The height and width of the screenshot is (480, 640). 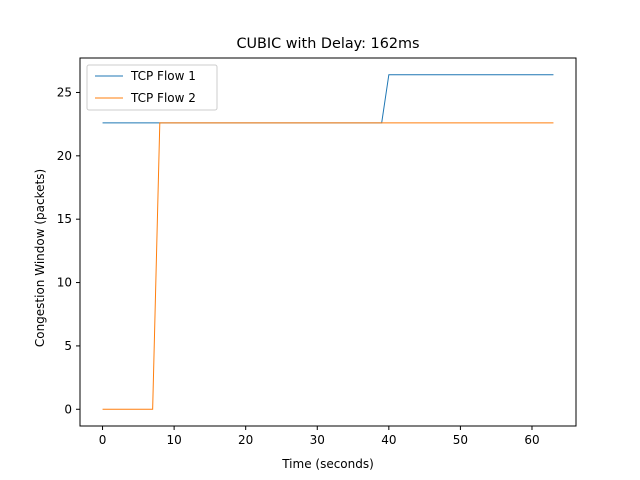 What do you see at coordinates (64, 283) in the screenshot?
I see `y-tick-label: 10` at bounding box center [64, 283].